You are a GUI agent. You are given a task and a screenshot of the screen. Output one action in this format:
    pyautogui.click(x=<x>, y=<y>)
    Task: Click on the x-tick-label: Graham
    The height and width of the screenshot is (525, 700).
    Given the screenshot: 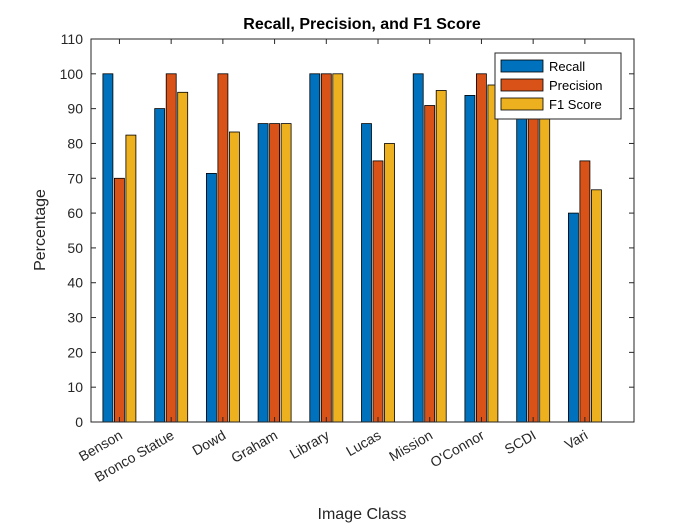 What is the action you would take?
    pyautogui.click(x=254, y=446)
    